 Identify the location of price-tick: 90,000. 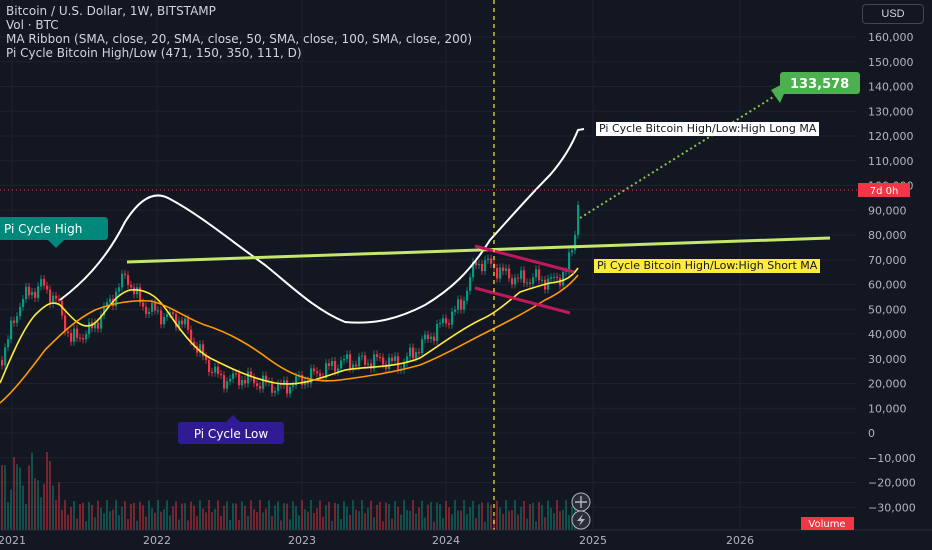
(887, 210).